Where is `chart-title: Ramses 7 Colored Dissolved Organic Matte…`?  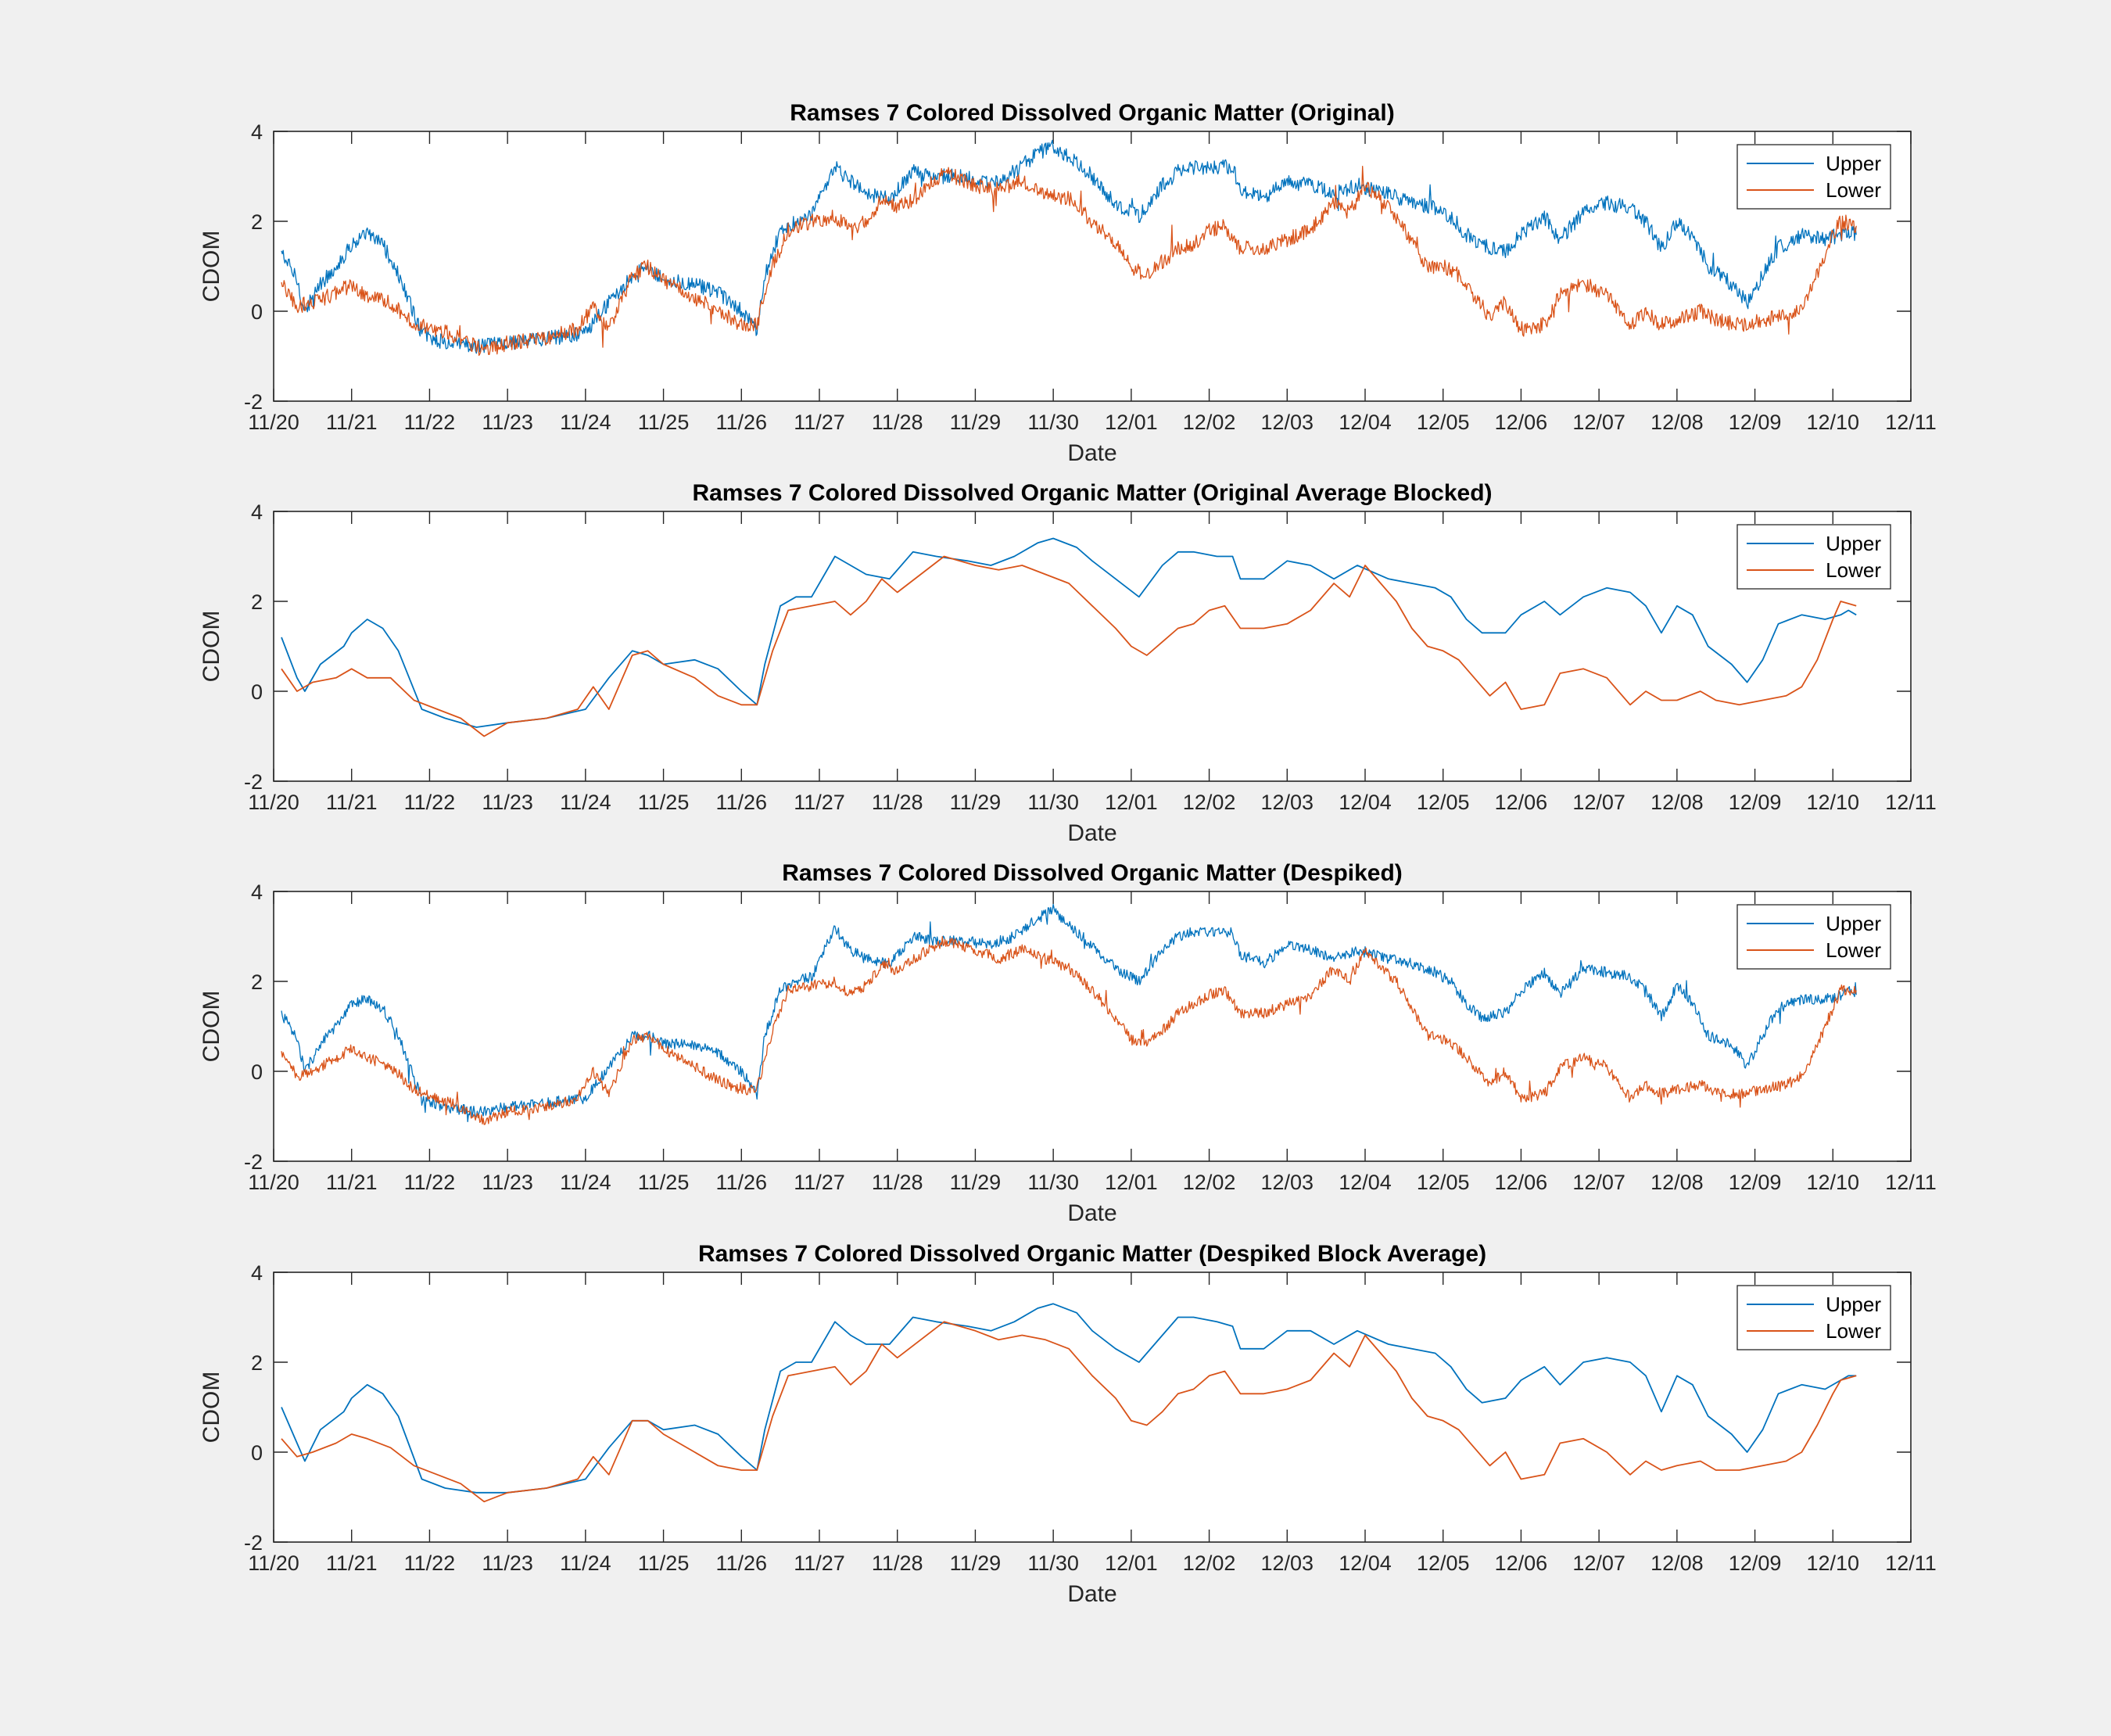 chart-title: Ramses 7 Colored Dissolved Organic Matte… is located at coordinates (1092, 873).